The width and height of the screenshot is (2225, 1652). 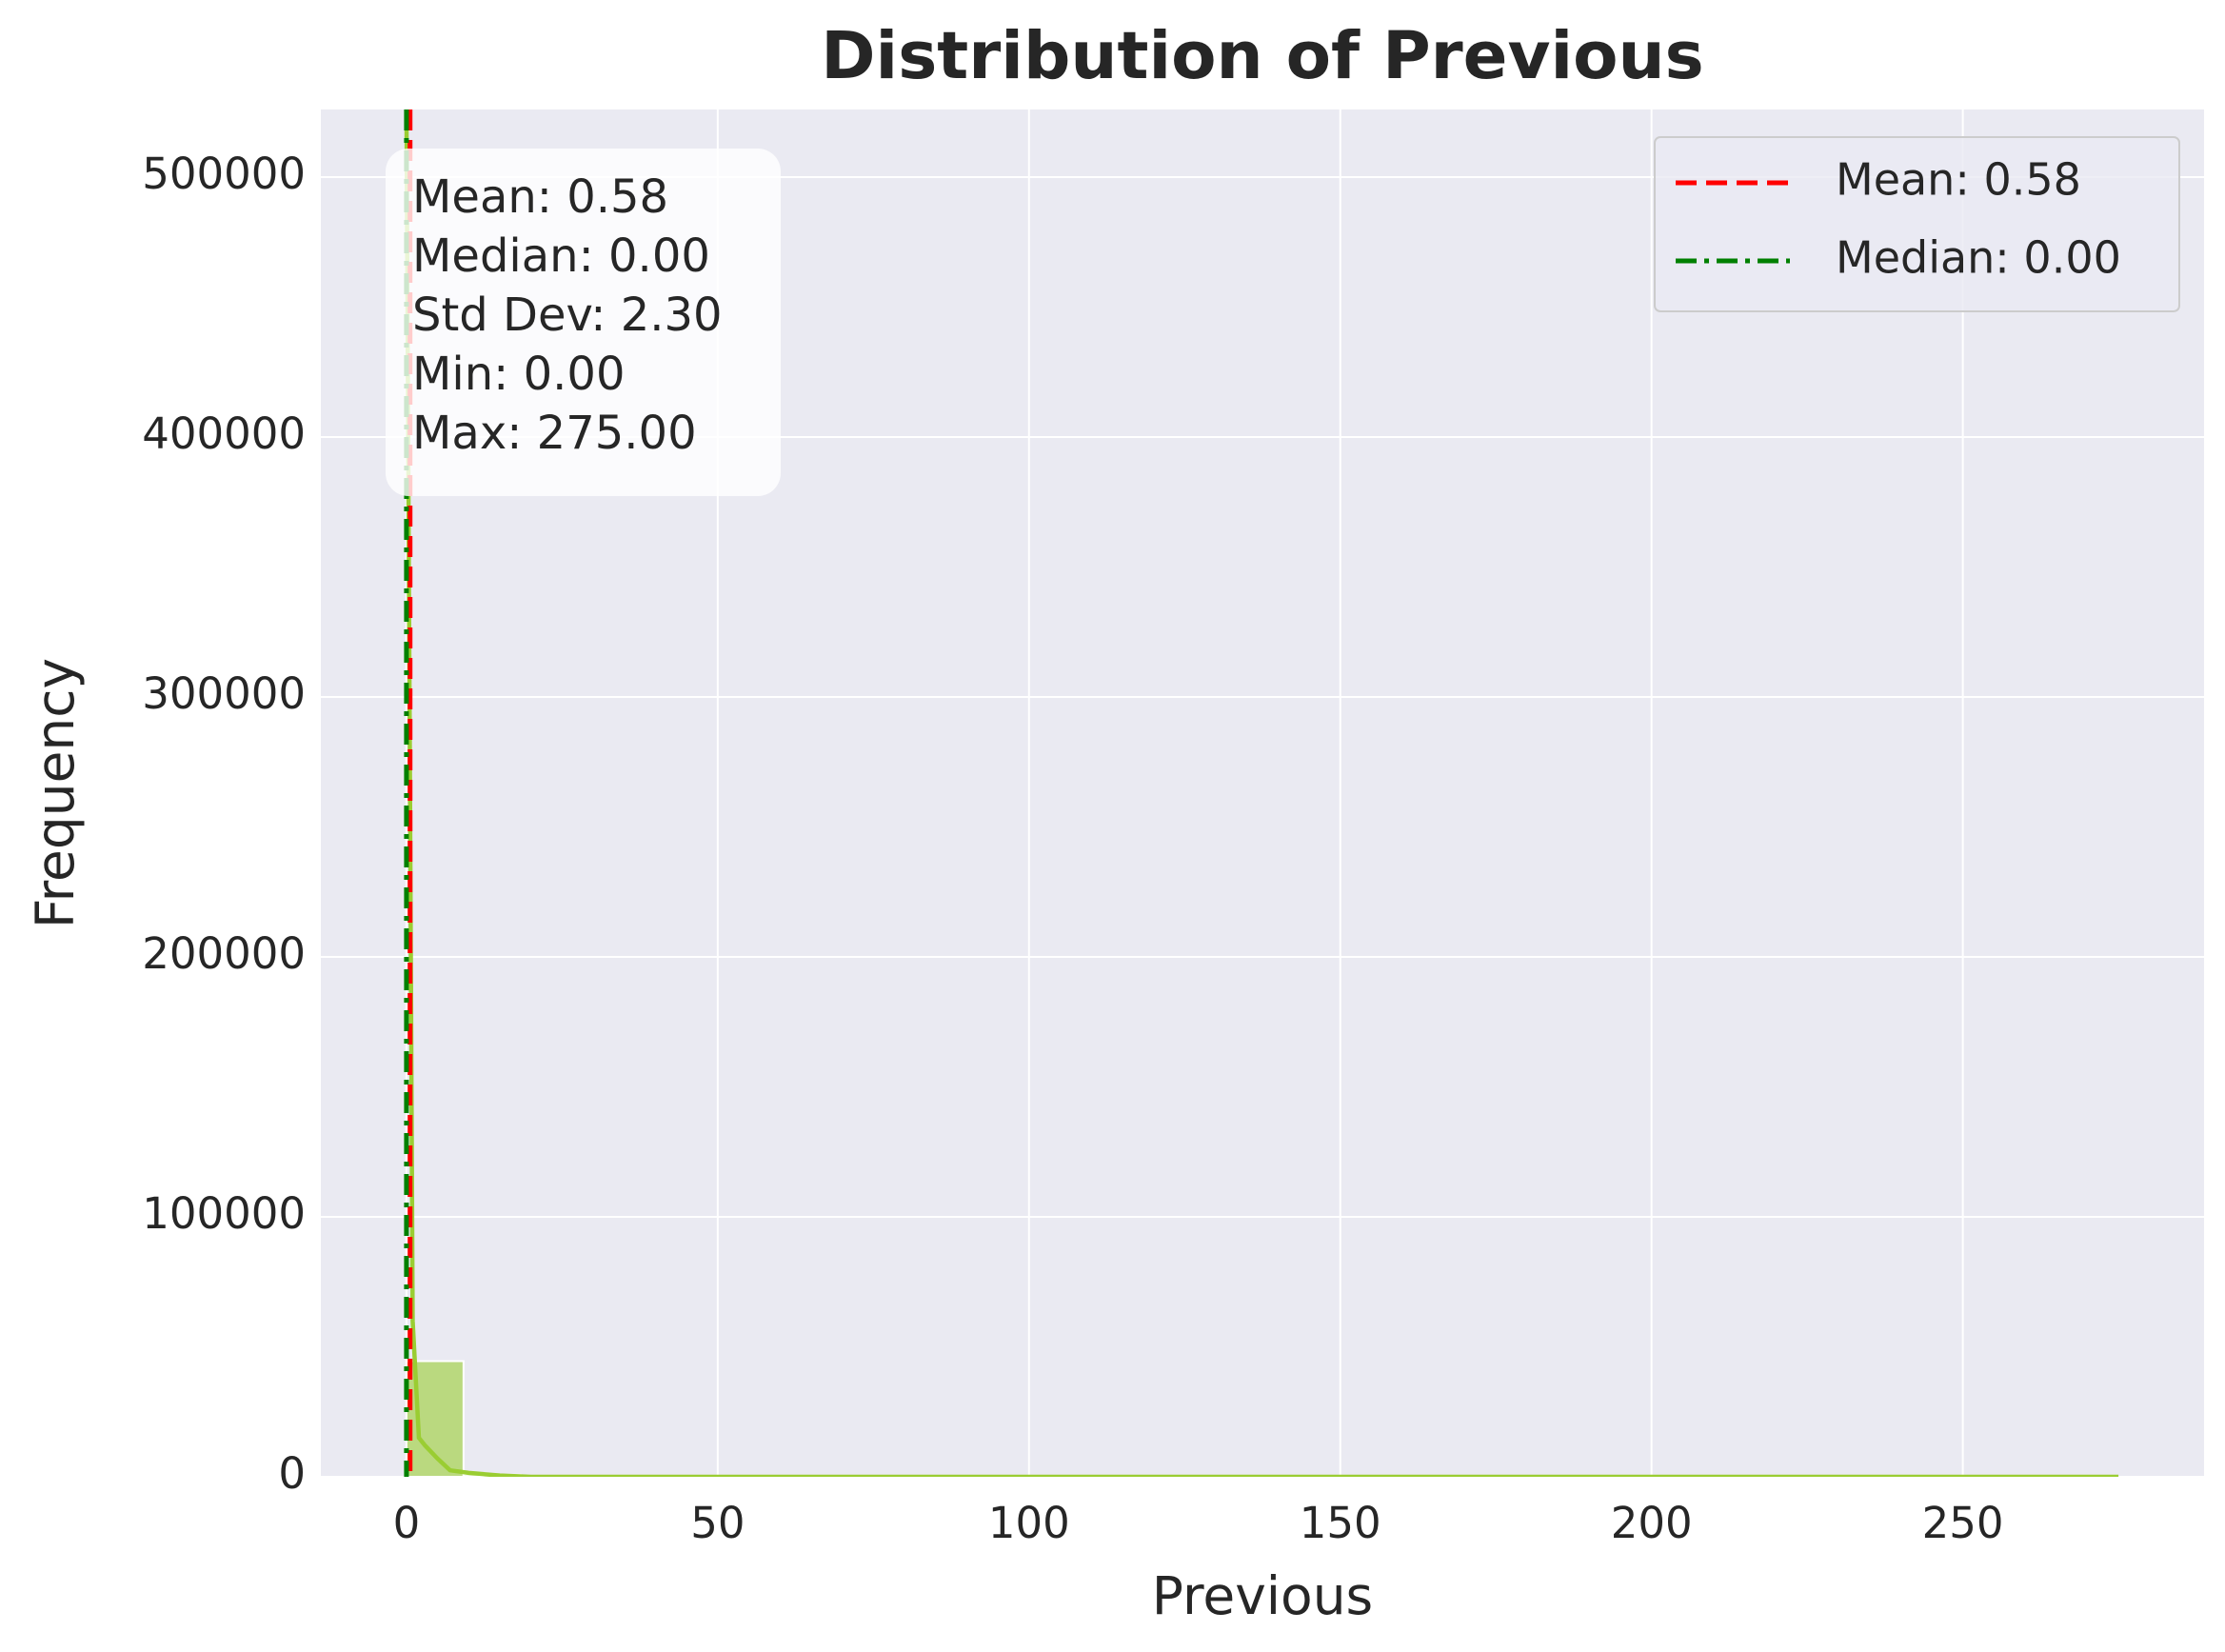 What do you see at coordinates (1262, 1596) in the screenshot?
I see `x-axis-label: Previous` at bounding box center [1262, 1596].